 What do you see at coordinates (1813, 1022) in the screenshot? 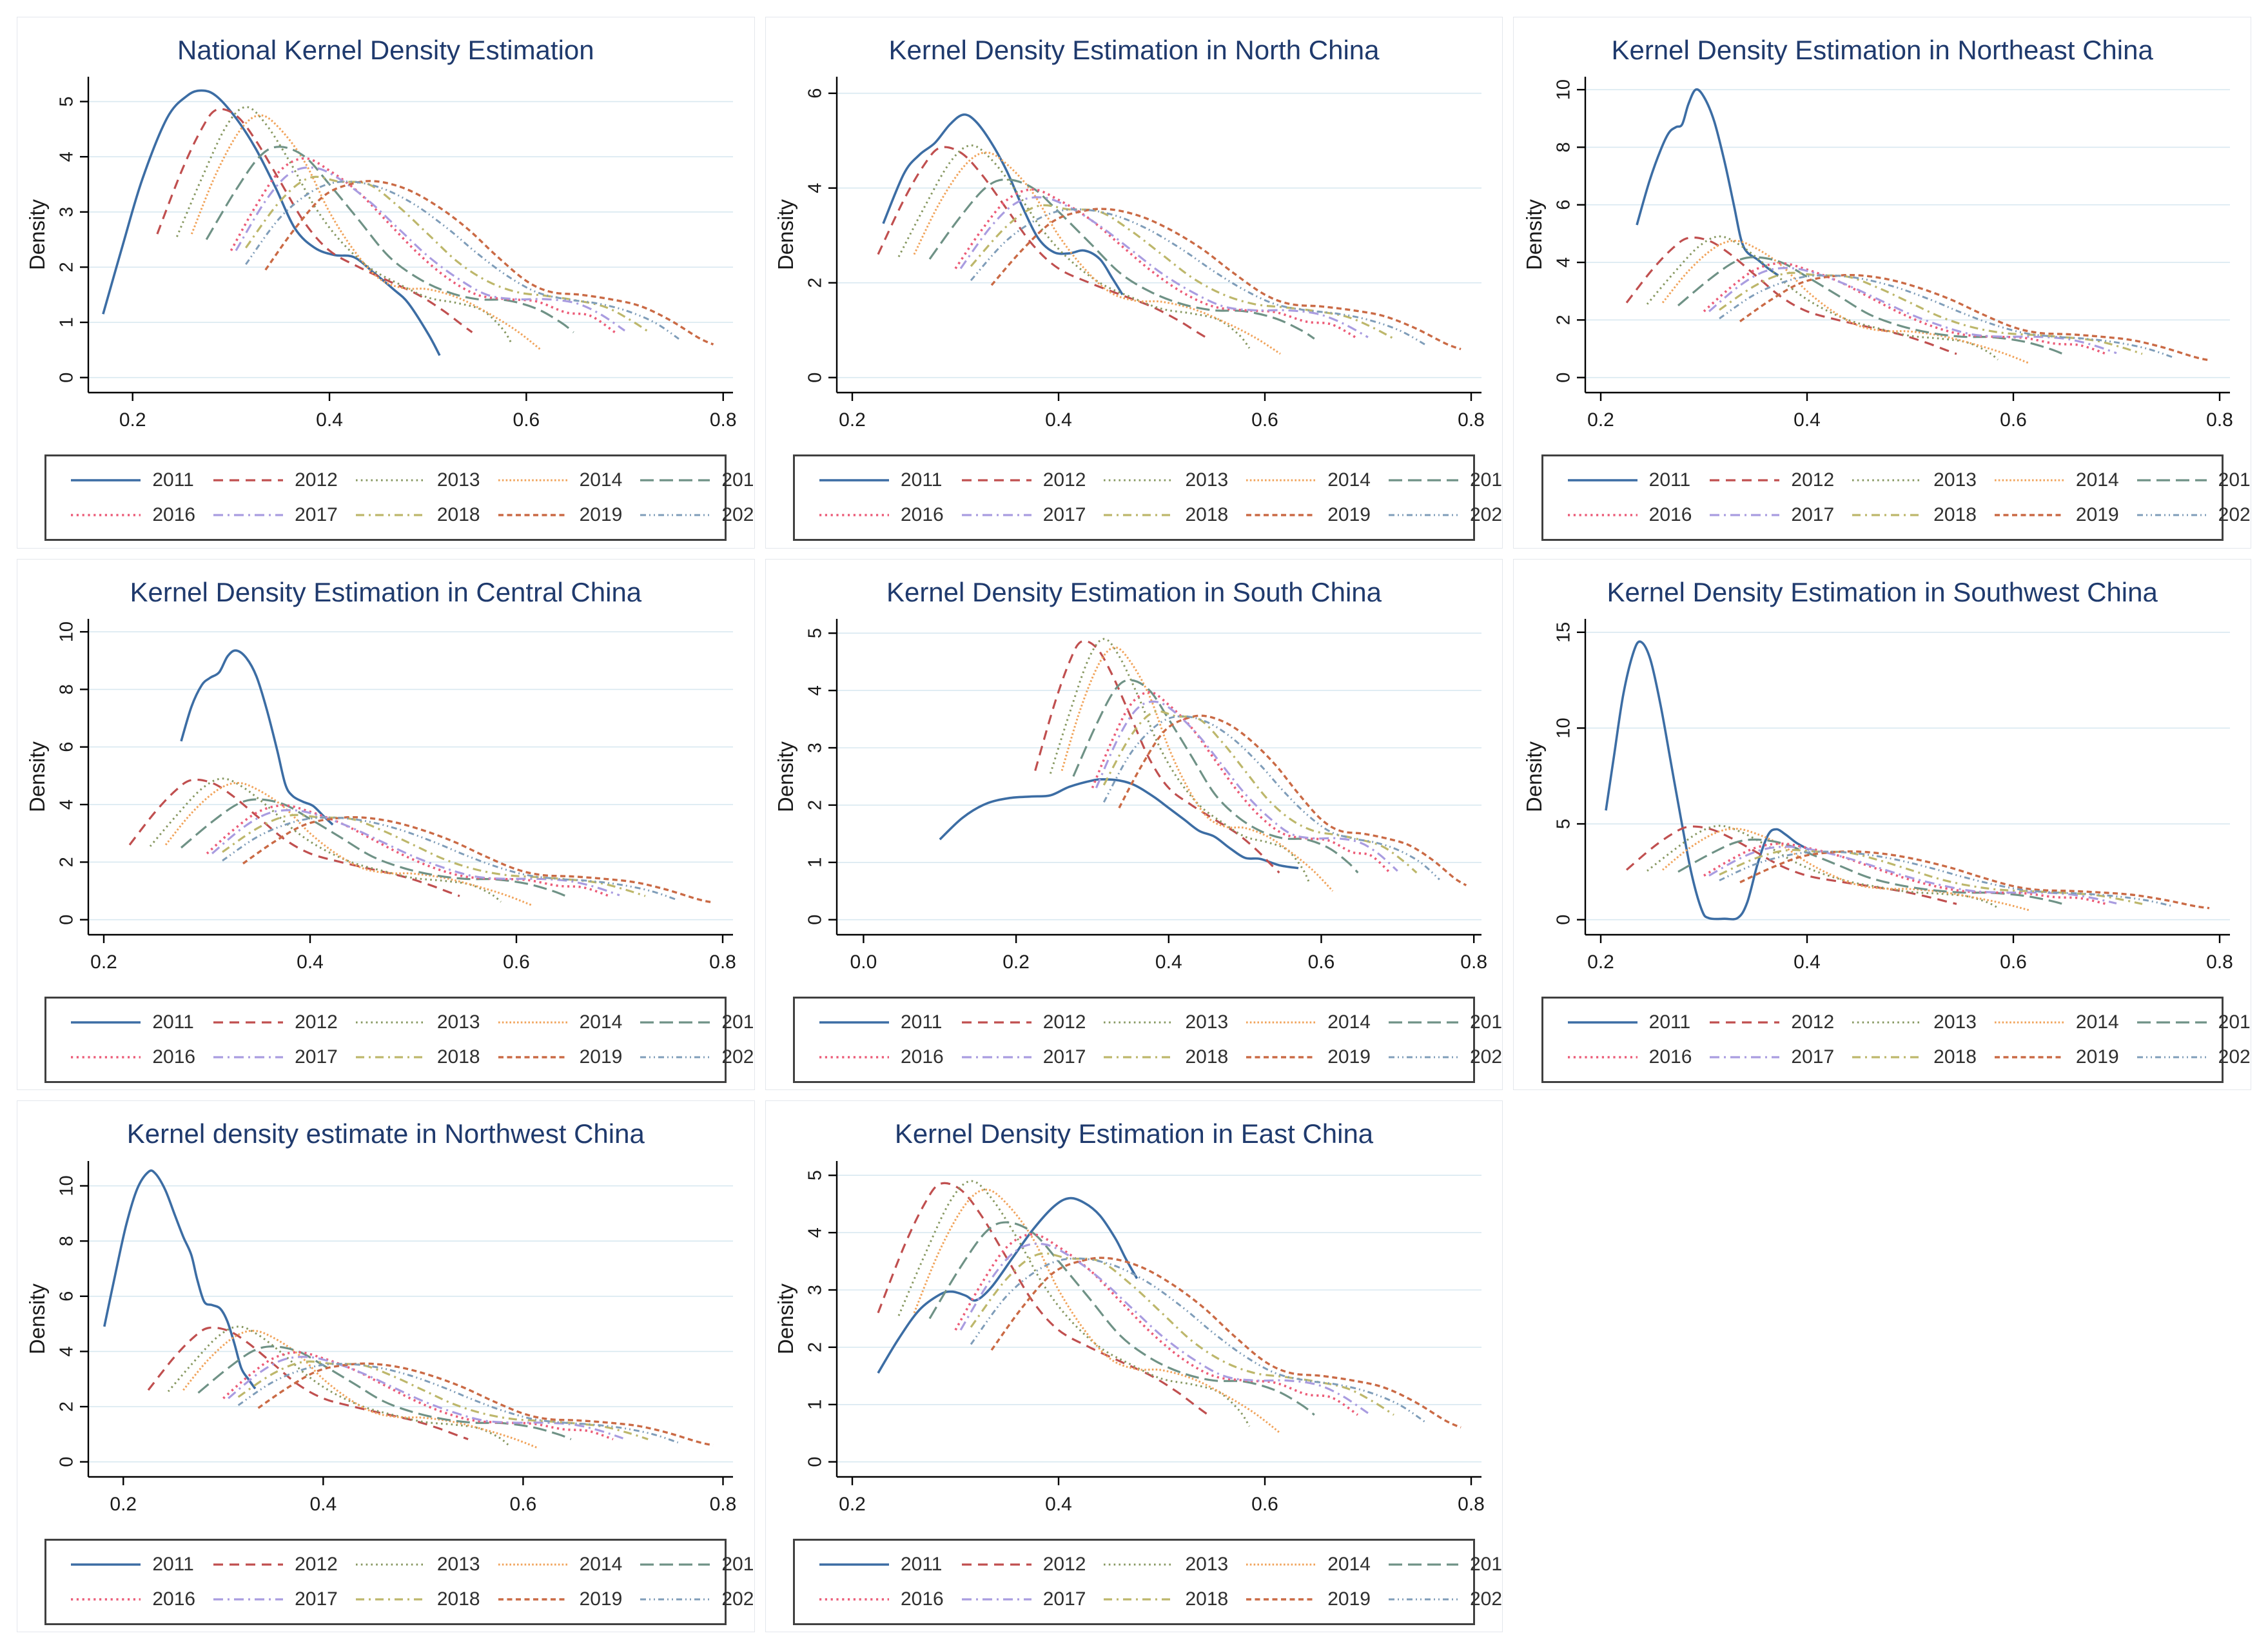
I see `legend-year-label: 2012` at bounding box center [1813, 1022].